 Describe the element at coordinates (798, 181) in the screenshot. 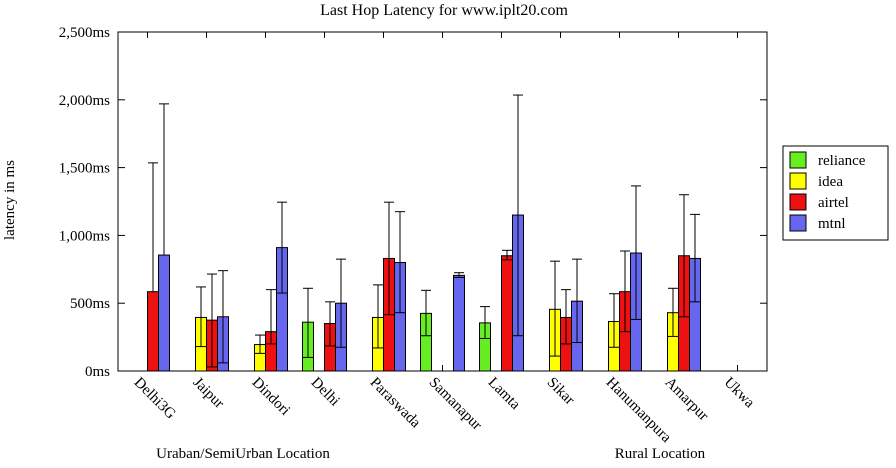

I see `legend-swatch-idea` at that location.